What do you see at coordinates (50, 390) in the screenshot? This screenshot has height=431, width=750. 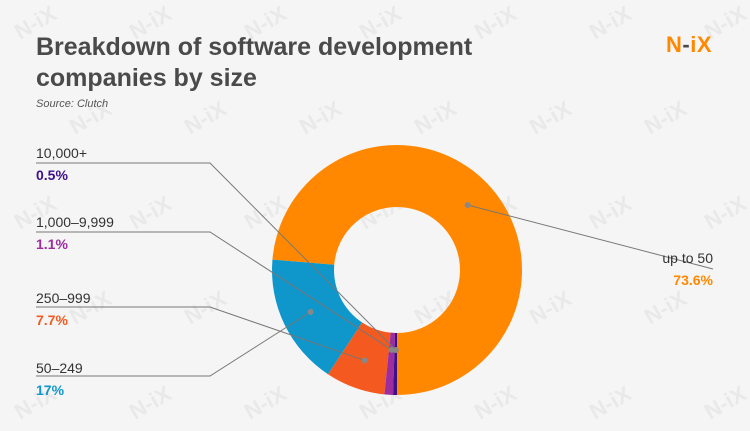 I see `value-50-249: 17%` at bounding box center [50, 390].